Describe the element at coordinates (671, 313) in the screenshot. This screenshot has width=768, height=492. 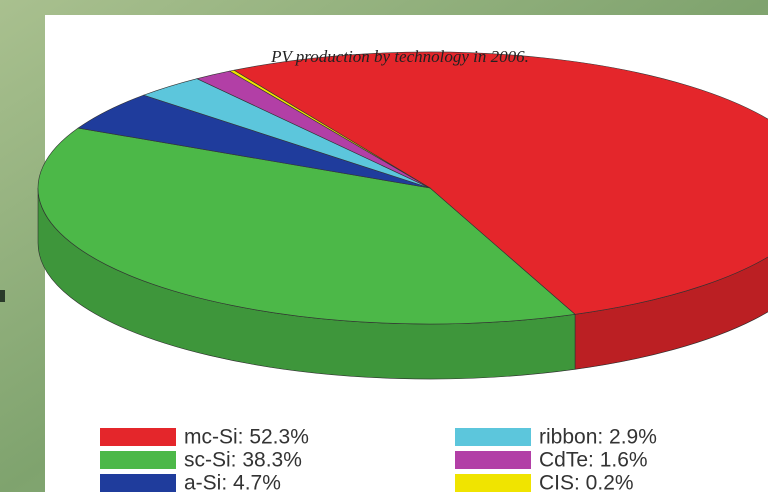
I see `slice-side-shade` at that location.